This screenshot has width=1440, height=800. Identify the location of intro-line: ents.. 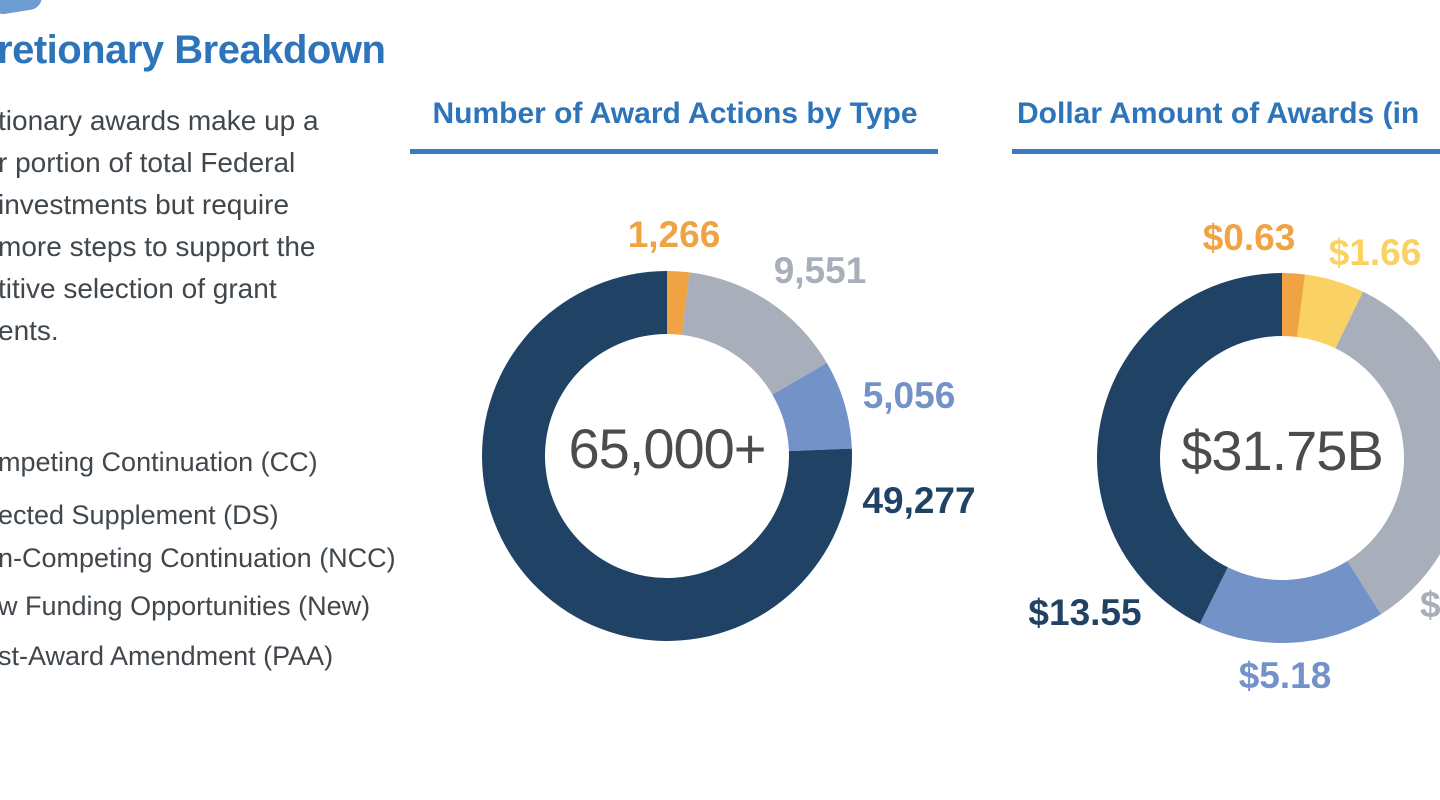
(29, 330).